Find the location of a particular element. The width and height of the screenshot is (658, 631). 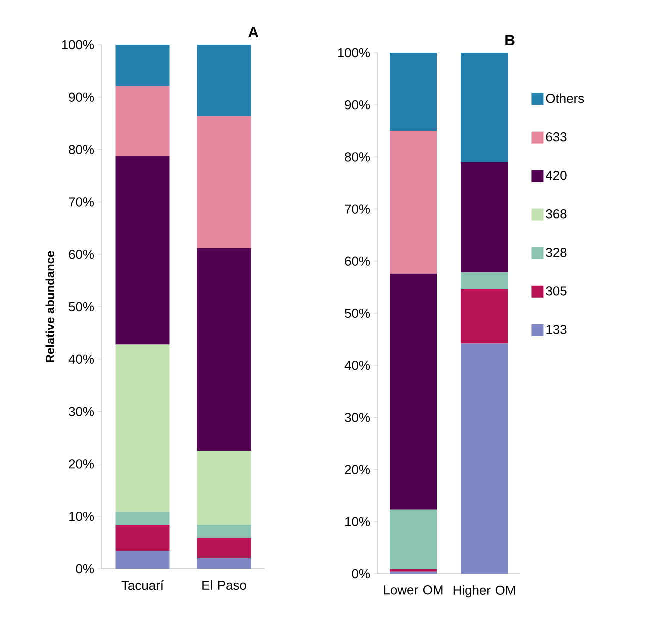

legend-label: 328 is located at coordinates (556, 253).